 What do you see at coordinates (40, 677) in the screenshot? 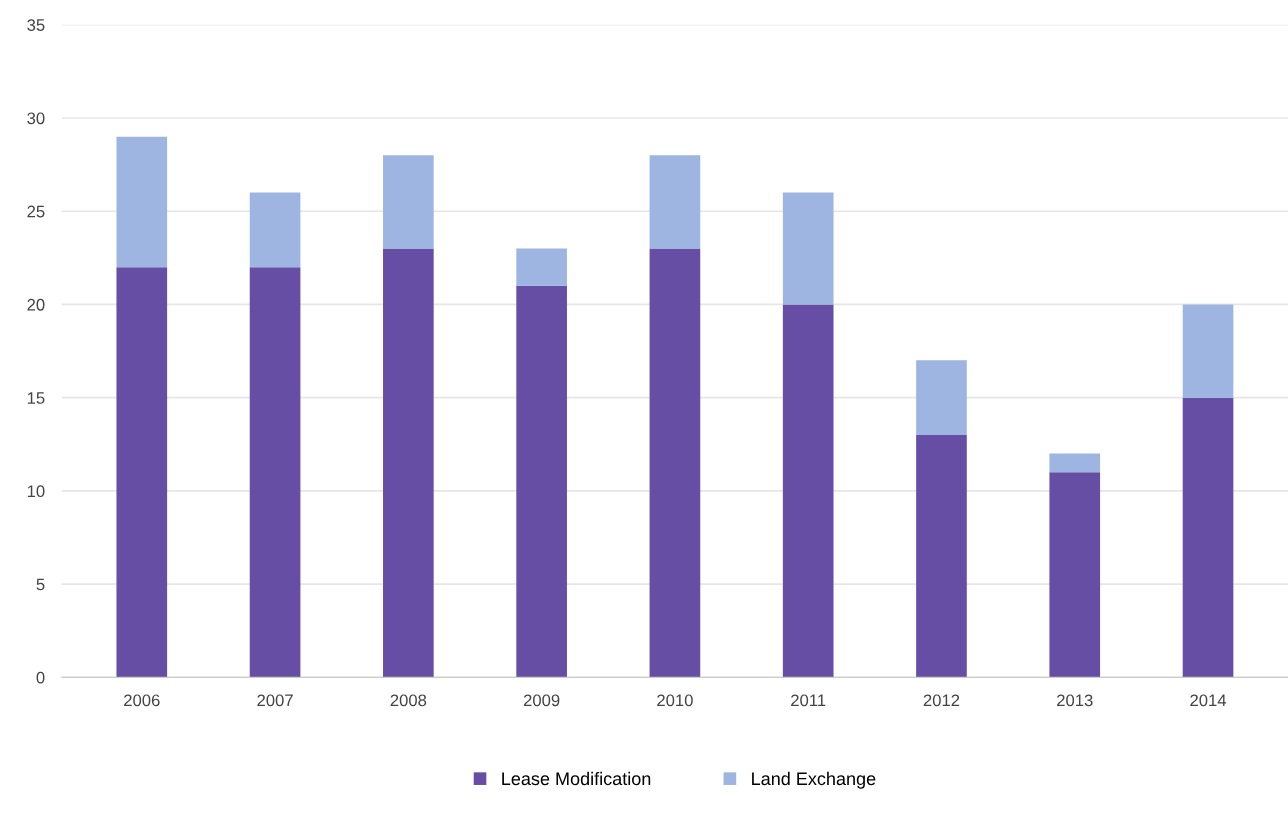
I see `y-tick-label: 0` at bounding box center [40, 677].